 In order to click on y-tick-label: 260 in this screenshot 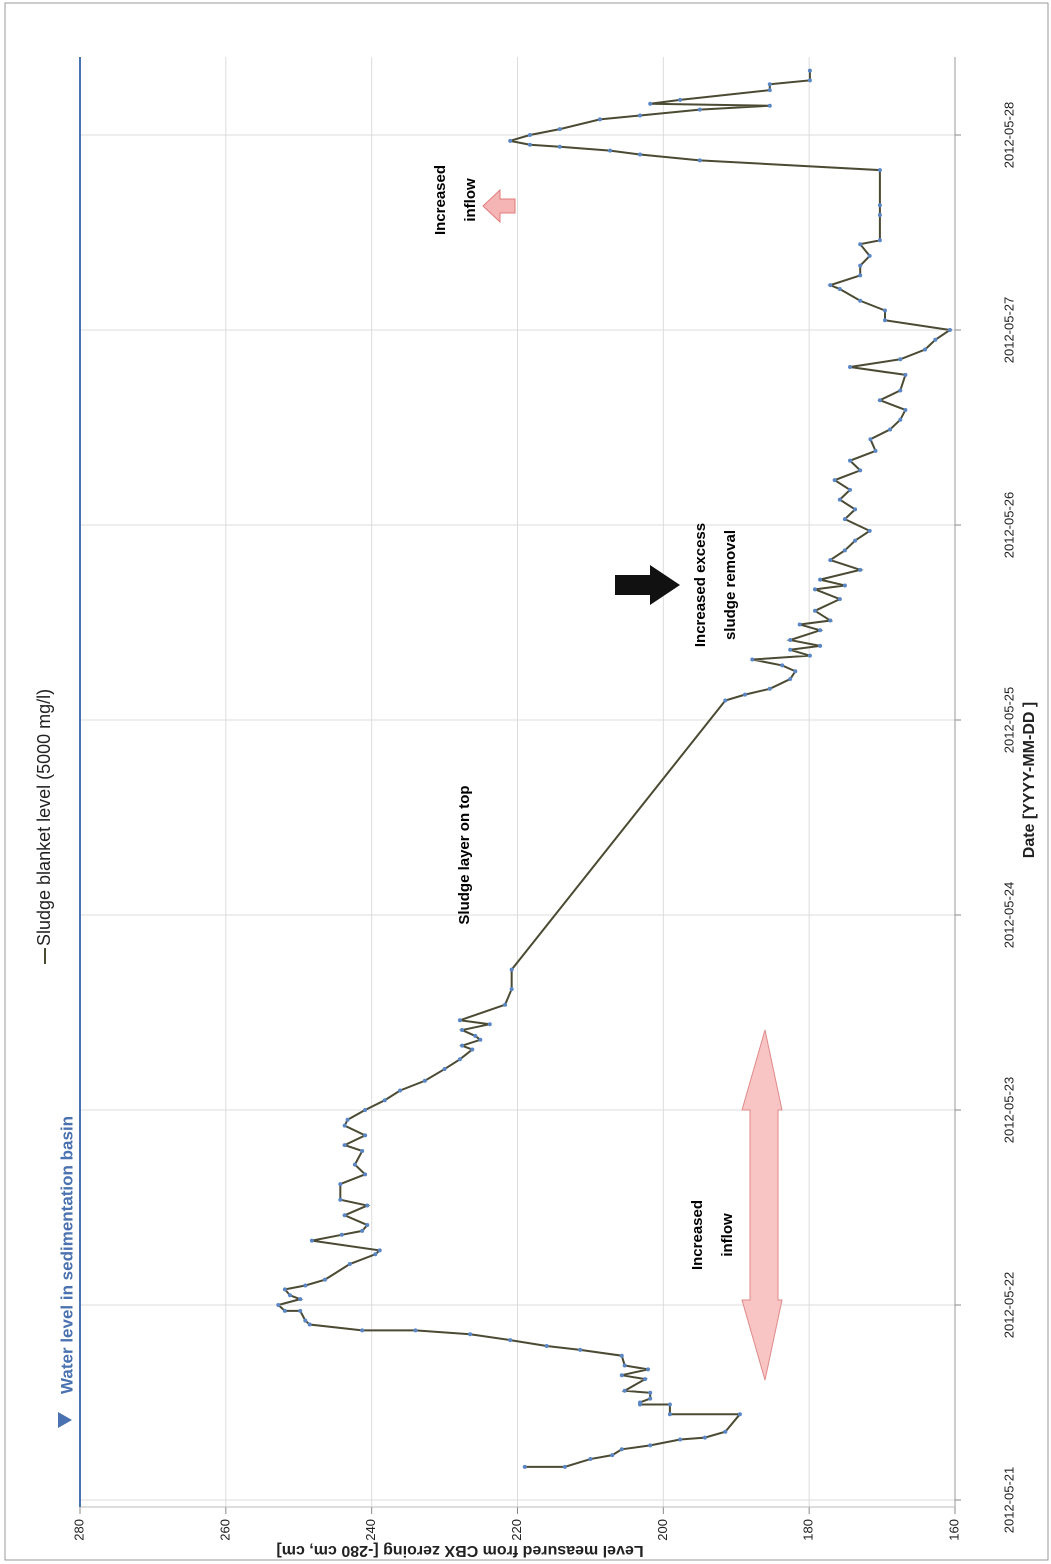, I will do `click(224, 1530)`.